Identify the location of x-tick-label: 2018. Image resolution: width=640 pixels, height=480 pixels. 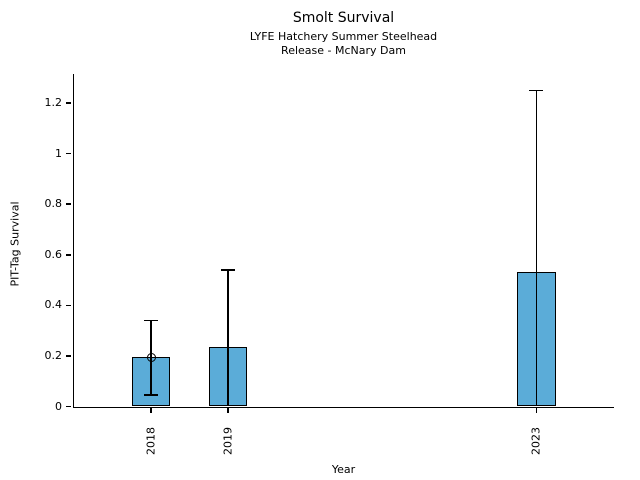
(151, 440).